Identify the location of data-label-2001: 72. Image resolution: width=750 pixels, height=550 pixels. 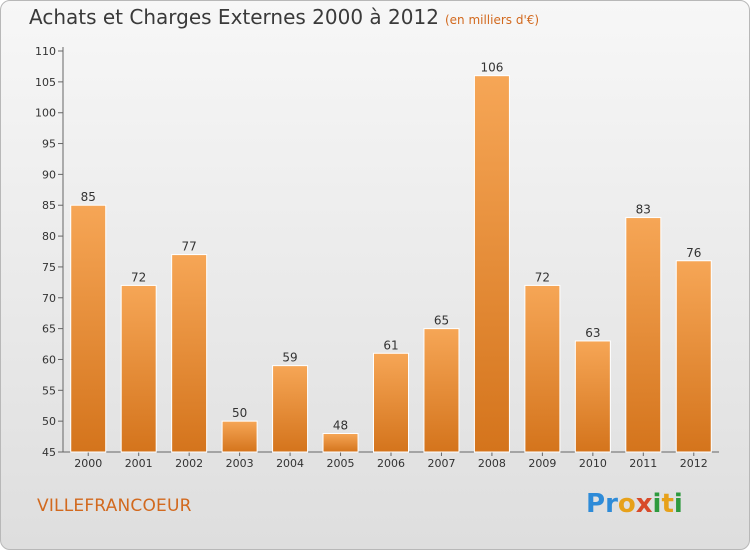
(138, 277).